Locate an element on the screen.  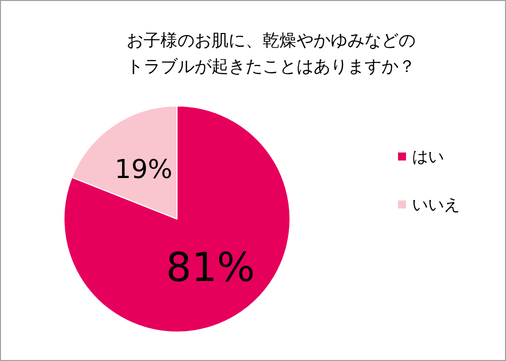
chart-title: お子様のお肌に、乾燥やかゆみなどのトラブルが起きたことはありますか？ is located at coordinates (271, 54).